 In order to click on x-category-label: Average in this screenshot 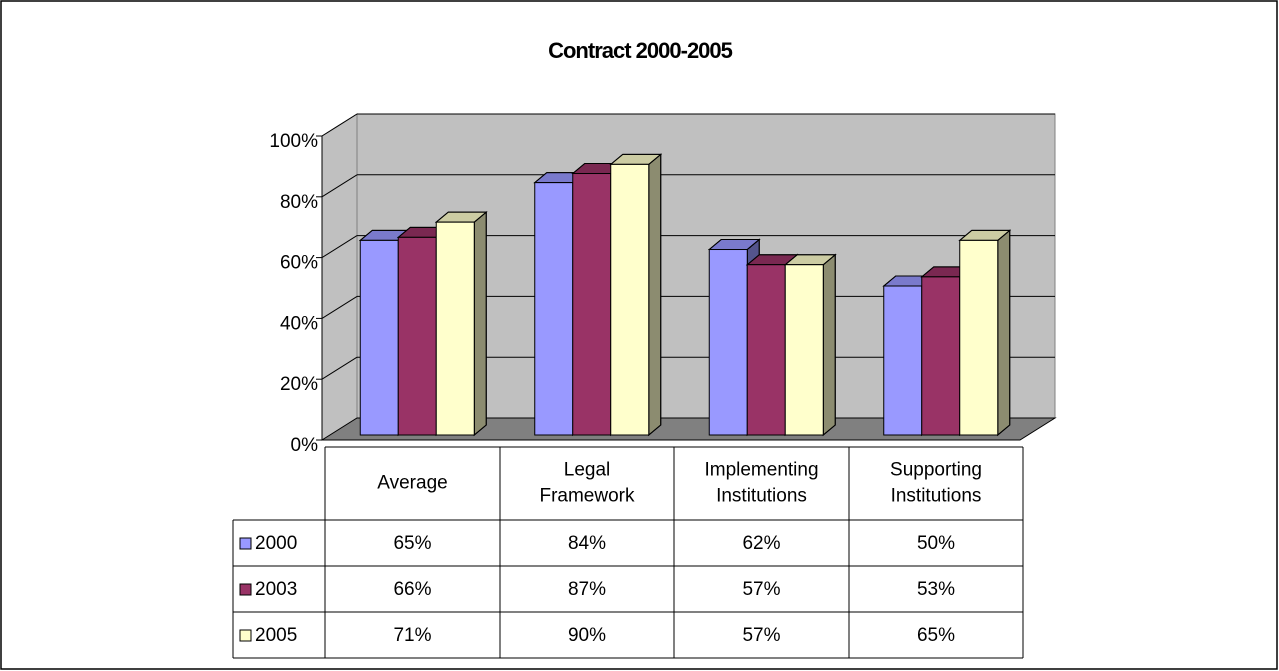, I will do `click(412, 483)`.